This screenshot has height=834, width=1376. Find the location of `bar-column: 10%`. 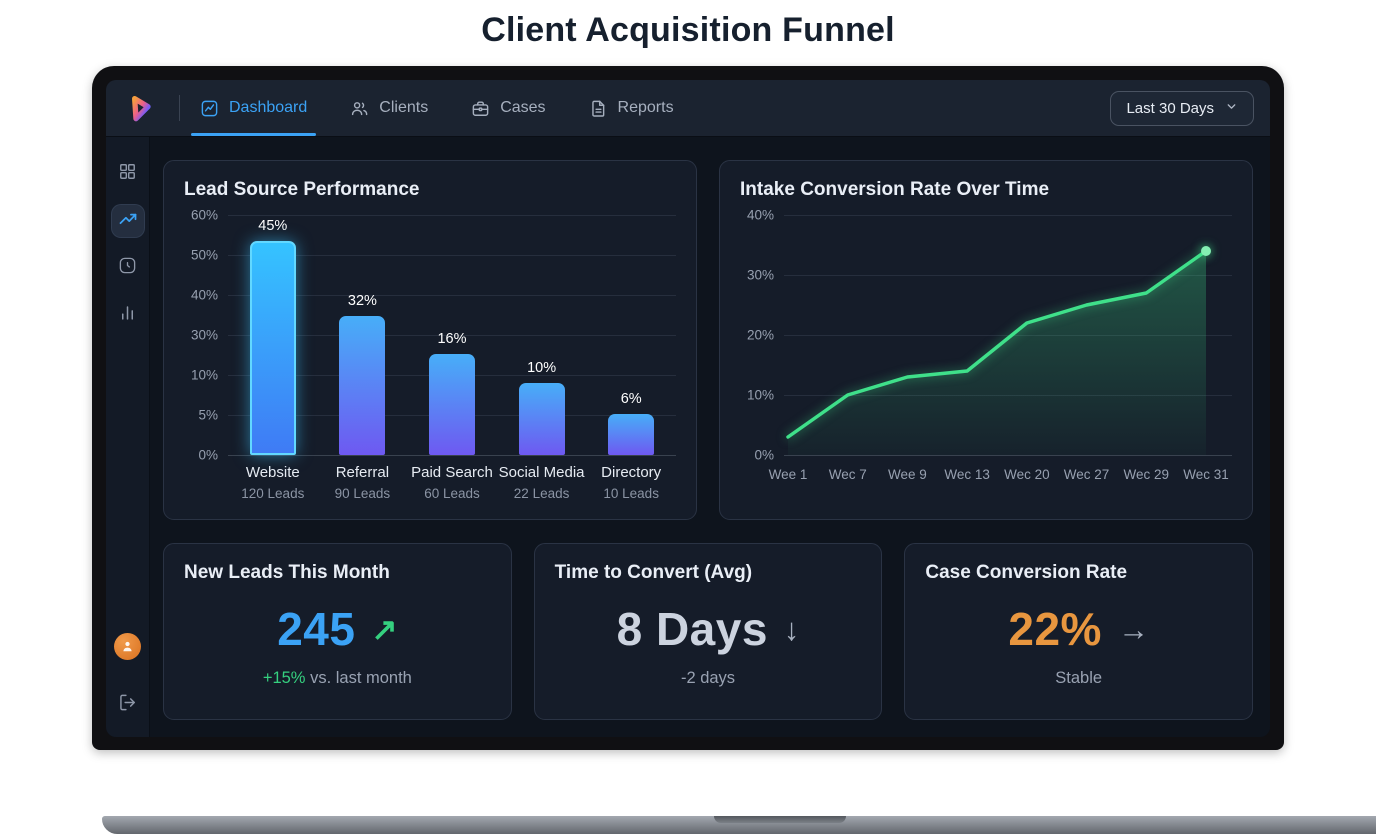

bar-column: 10% is located at coordinates (542, 335).